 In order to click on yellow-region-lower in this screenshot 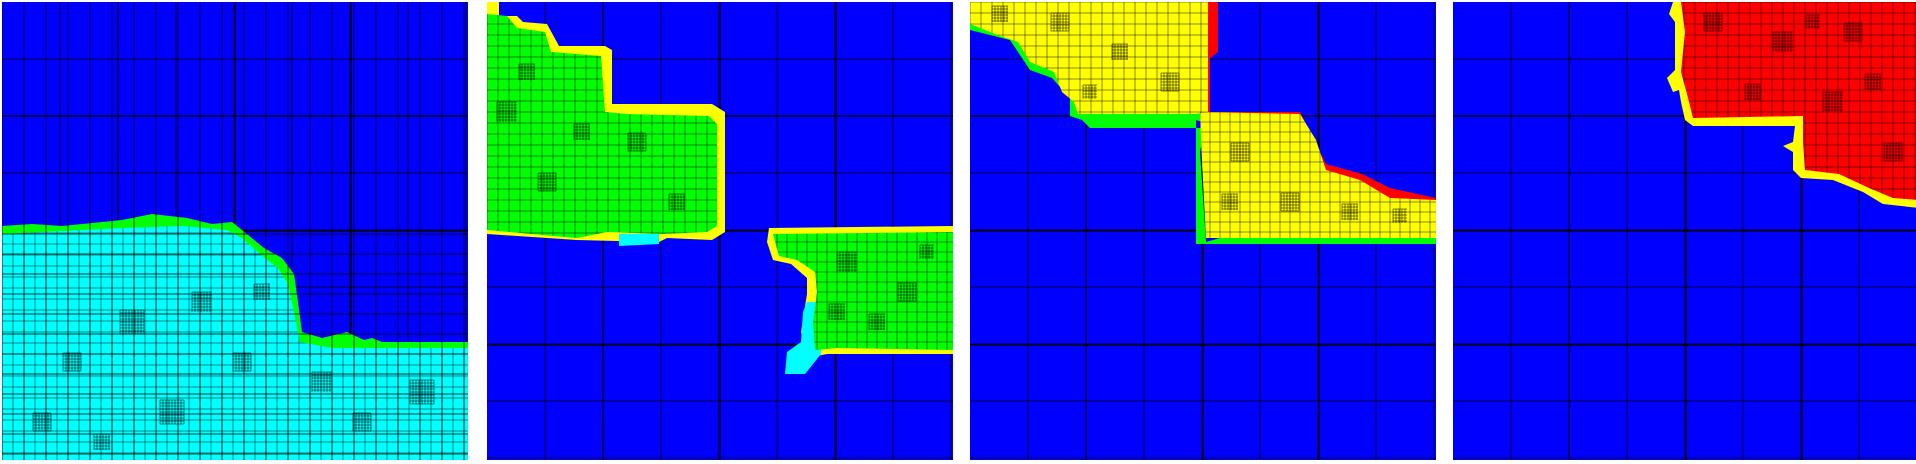, I will do `click(1318, 175)`.